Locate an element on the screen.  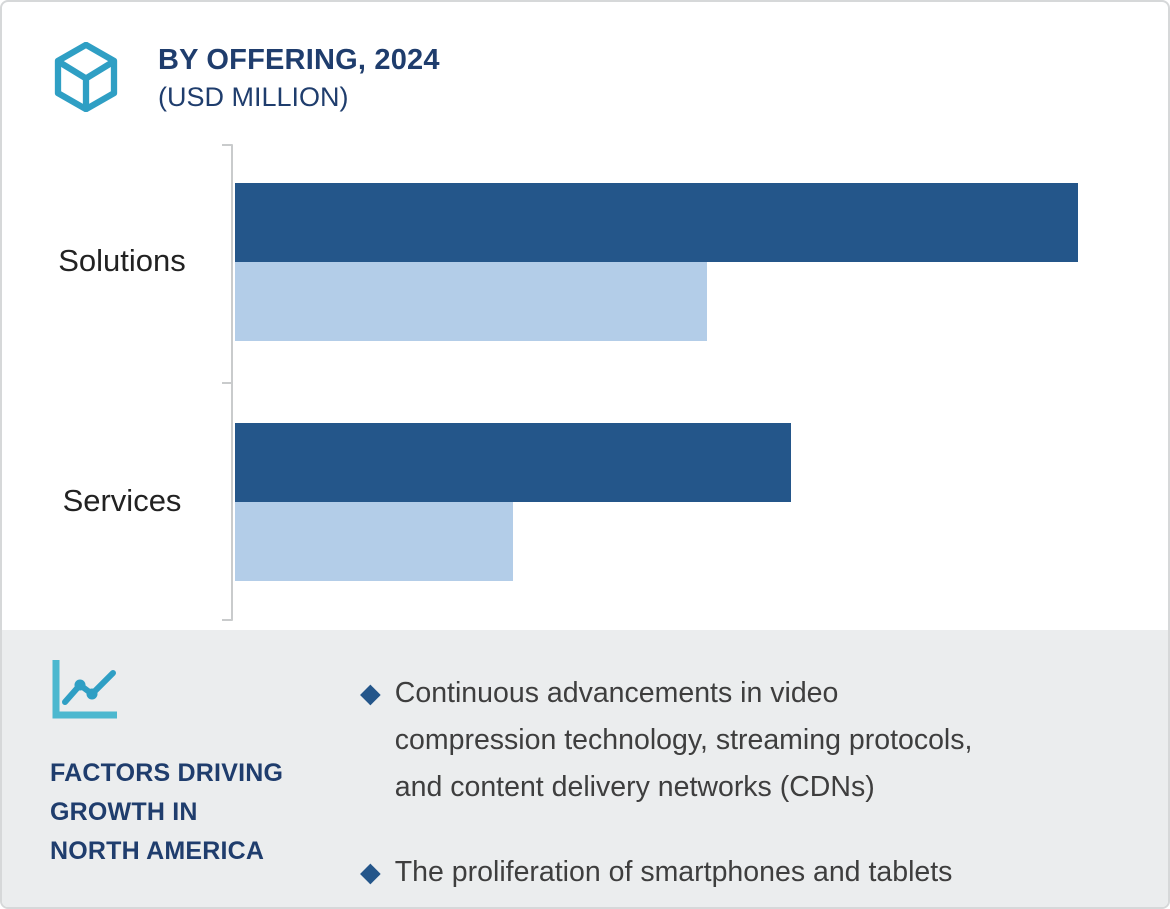
chart-title-block: BY OFFERING, 2024 (USD MILLION) is located at coordinates (299, 77).